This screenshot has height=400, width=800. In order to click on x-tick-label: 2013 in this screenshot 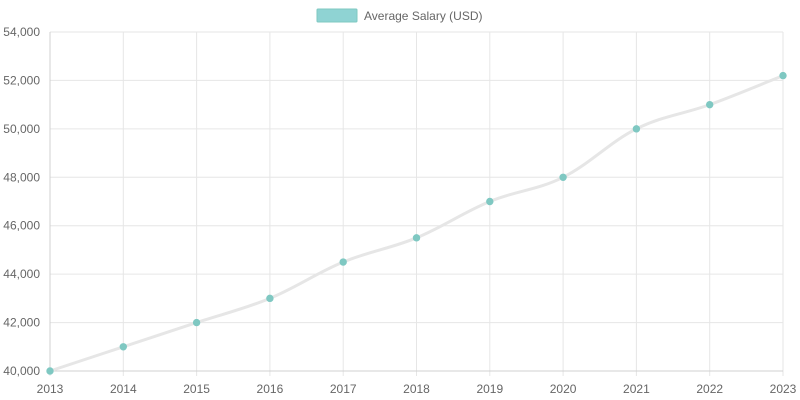, I will do `click(50, 389)`.